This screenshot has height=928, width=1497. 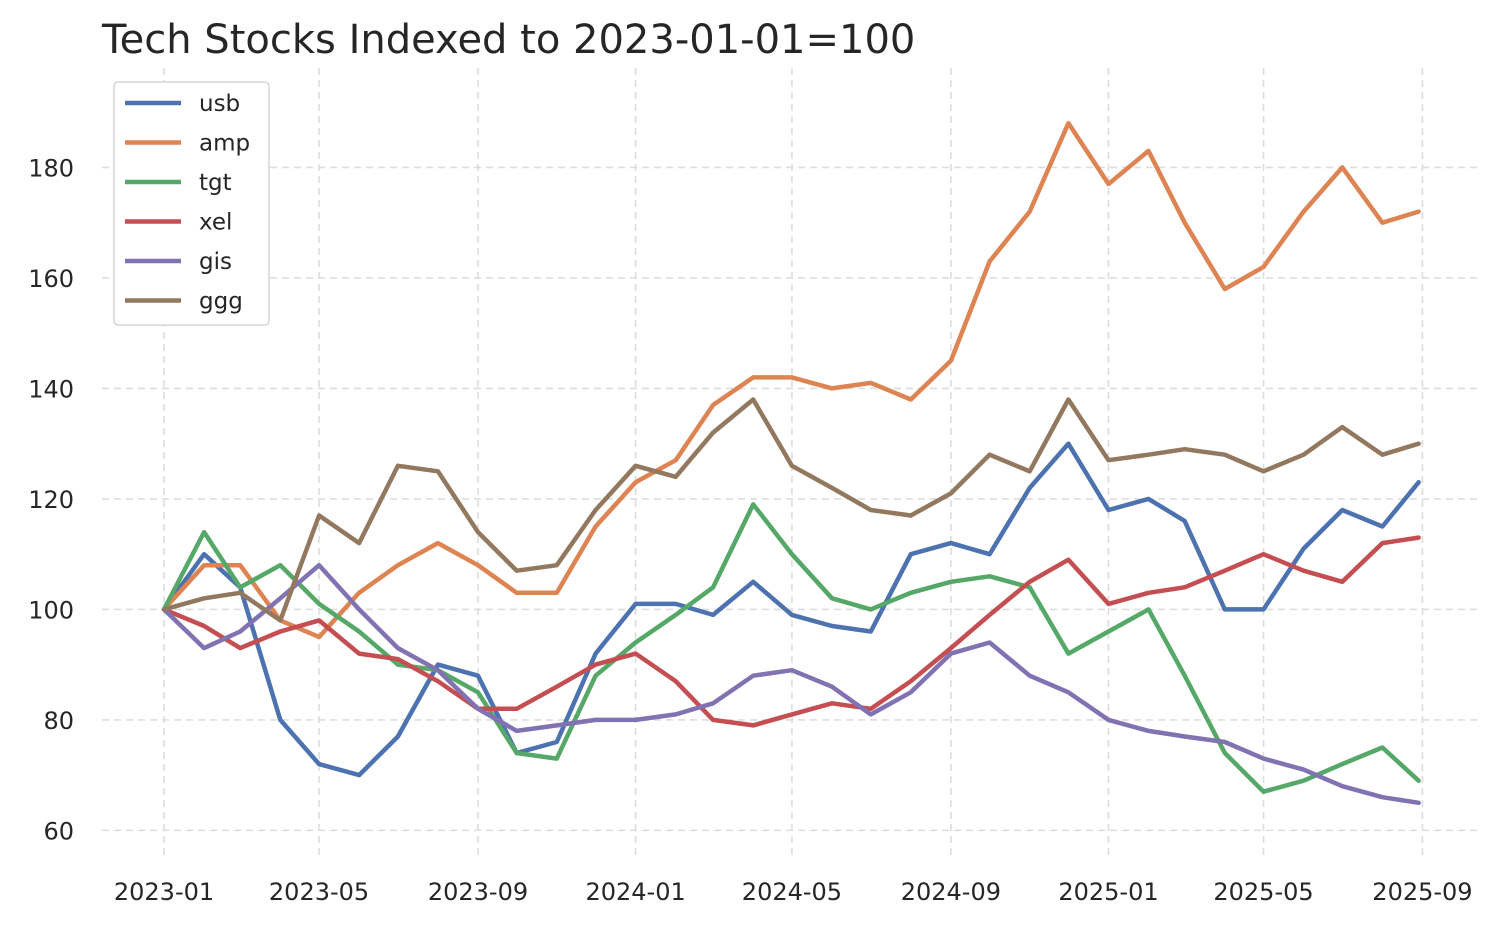 I want to click on x-tick-label: 2025-01, so click(x=1108, y=892).